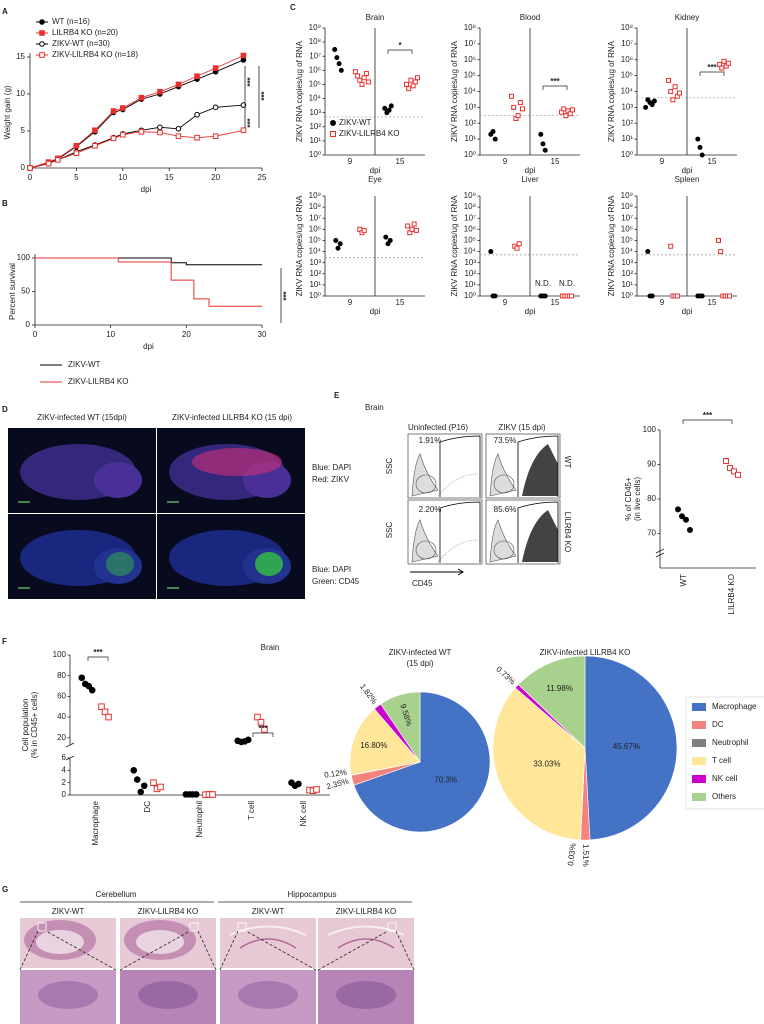 The image size is (764, 1024). I want to click on chart-title: Blood, so click(530, 17).